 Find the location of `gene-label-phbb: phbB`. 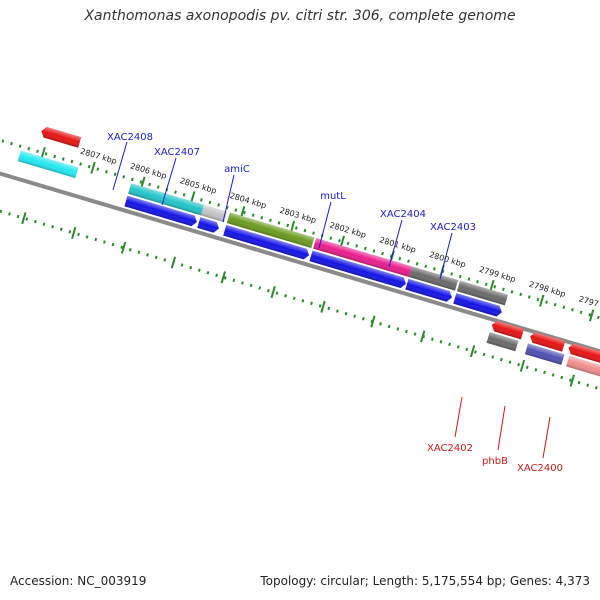

gene-label-phbb: phbB is located at coordinates (495, 461).